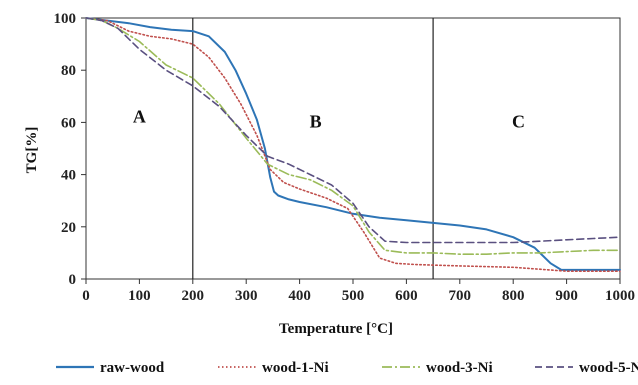  What do you see at coordinates (70, 149) in the screenshot?
I see `y-axis-ticks: 0 20 40 60 80 100` at bounding box center [70, 149].